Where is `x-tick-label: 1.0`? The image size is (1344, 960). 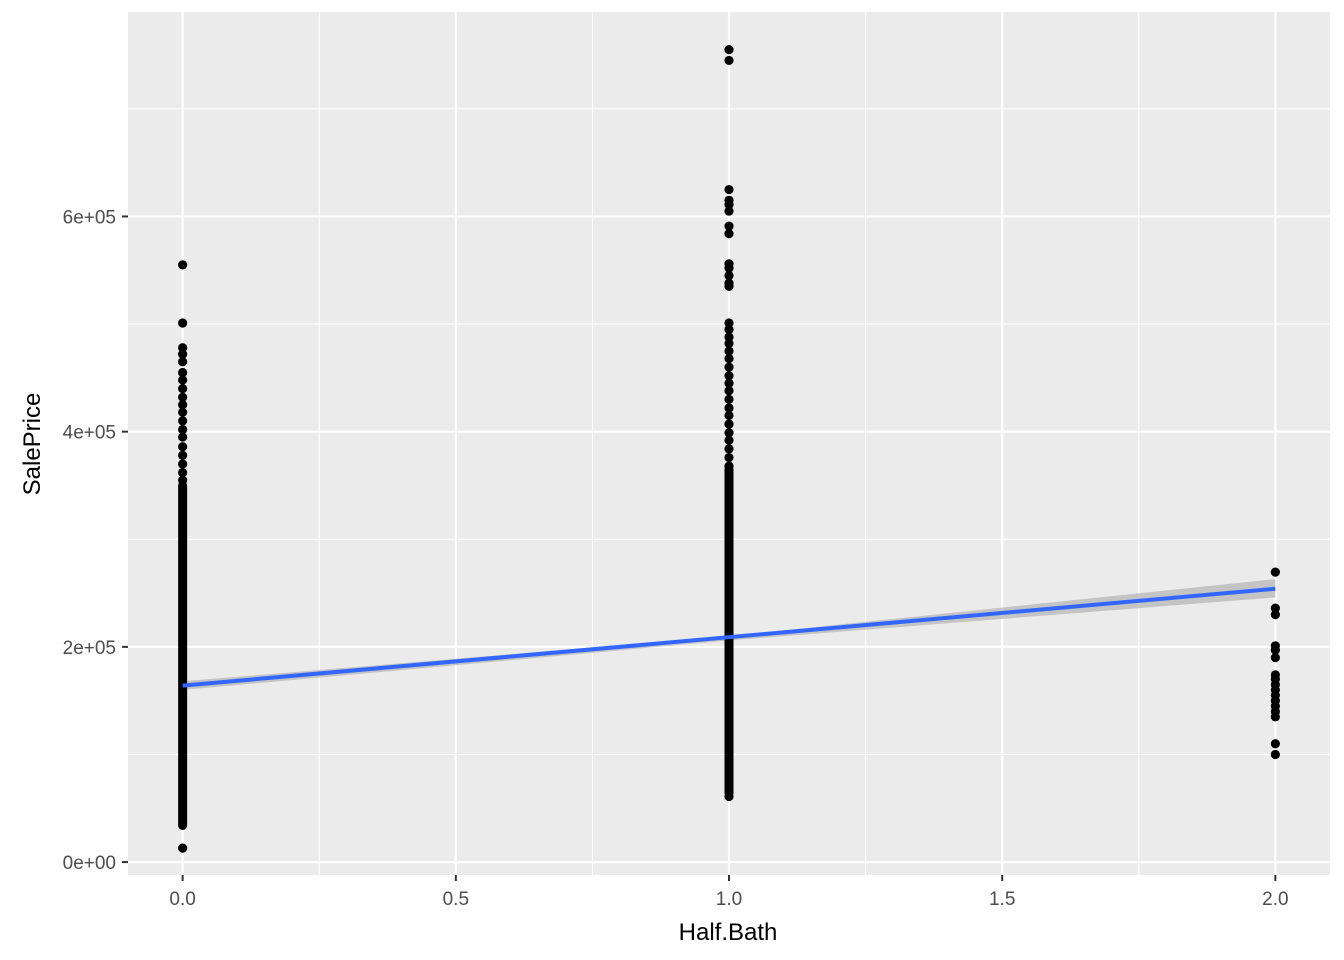 x-tick-label: 1.0 is located at coordinates (729, 899).